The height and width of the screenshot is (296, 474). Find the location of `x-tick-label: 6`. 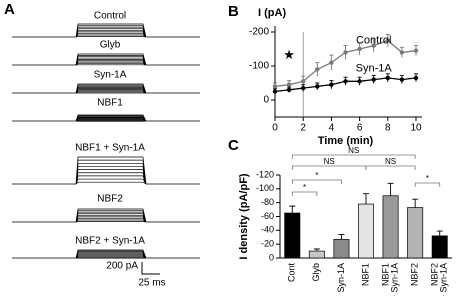

x-tick-label: 6 is located at coordinates (360, 128).